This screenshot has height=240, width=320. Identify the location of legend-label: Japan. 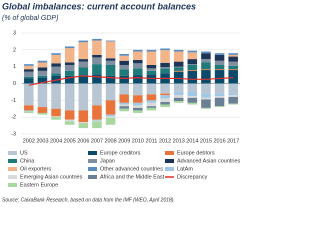
(107, 161).